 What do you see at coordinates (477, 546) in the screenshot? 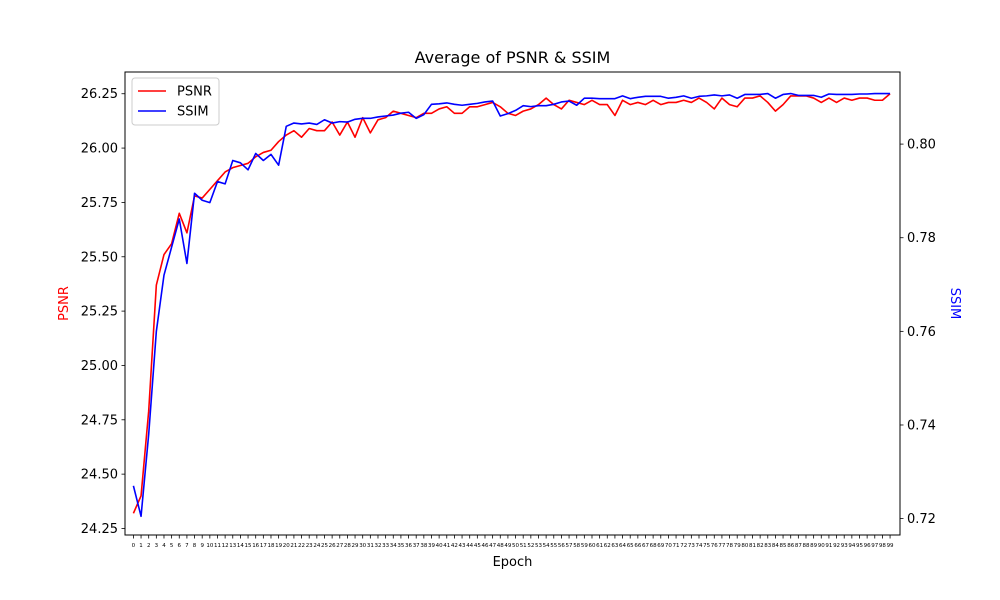
I see `x-tick-label: 45` at bounding box center [477, 546].